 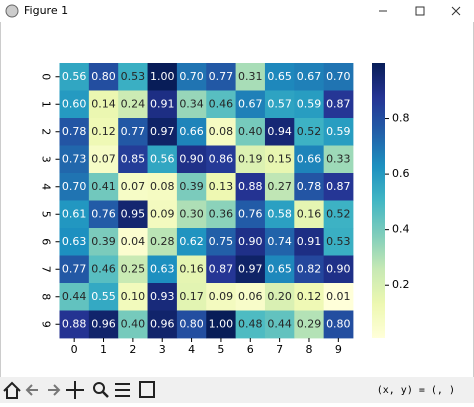 I want to click on cell-label: 0.62, so click(x=191, y=241).